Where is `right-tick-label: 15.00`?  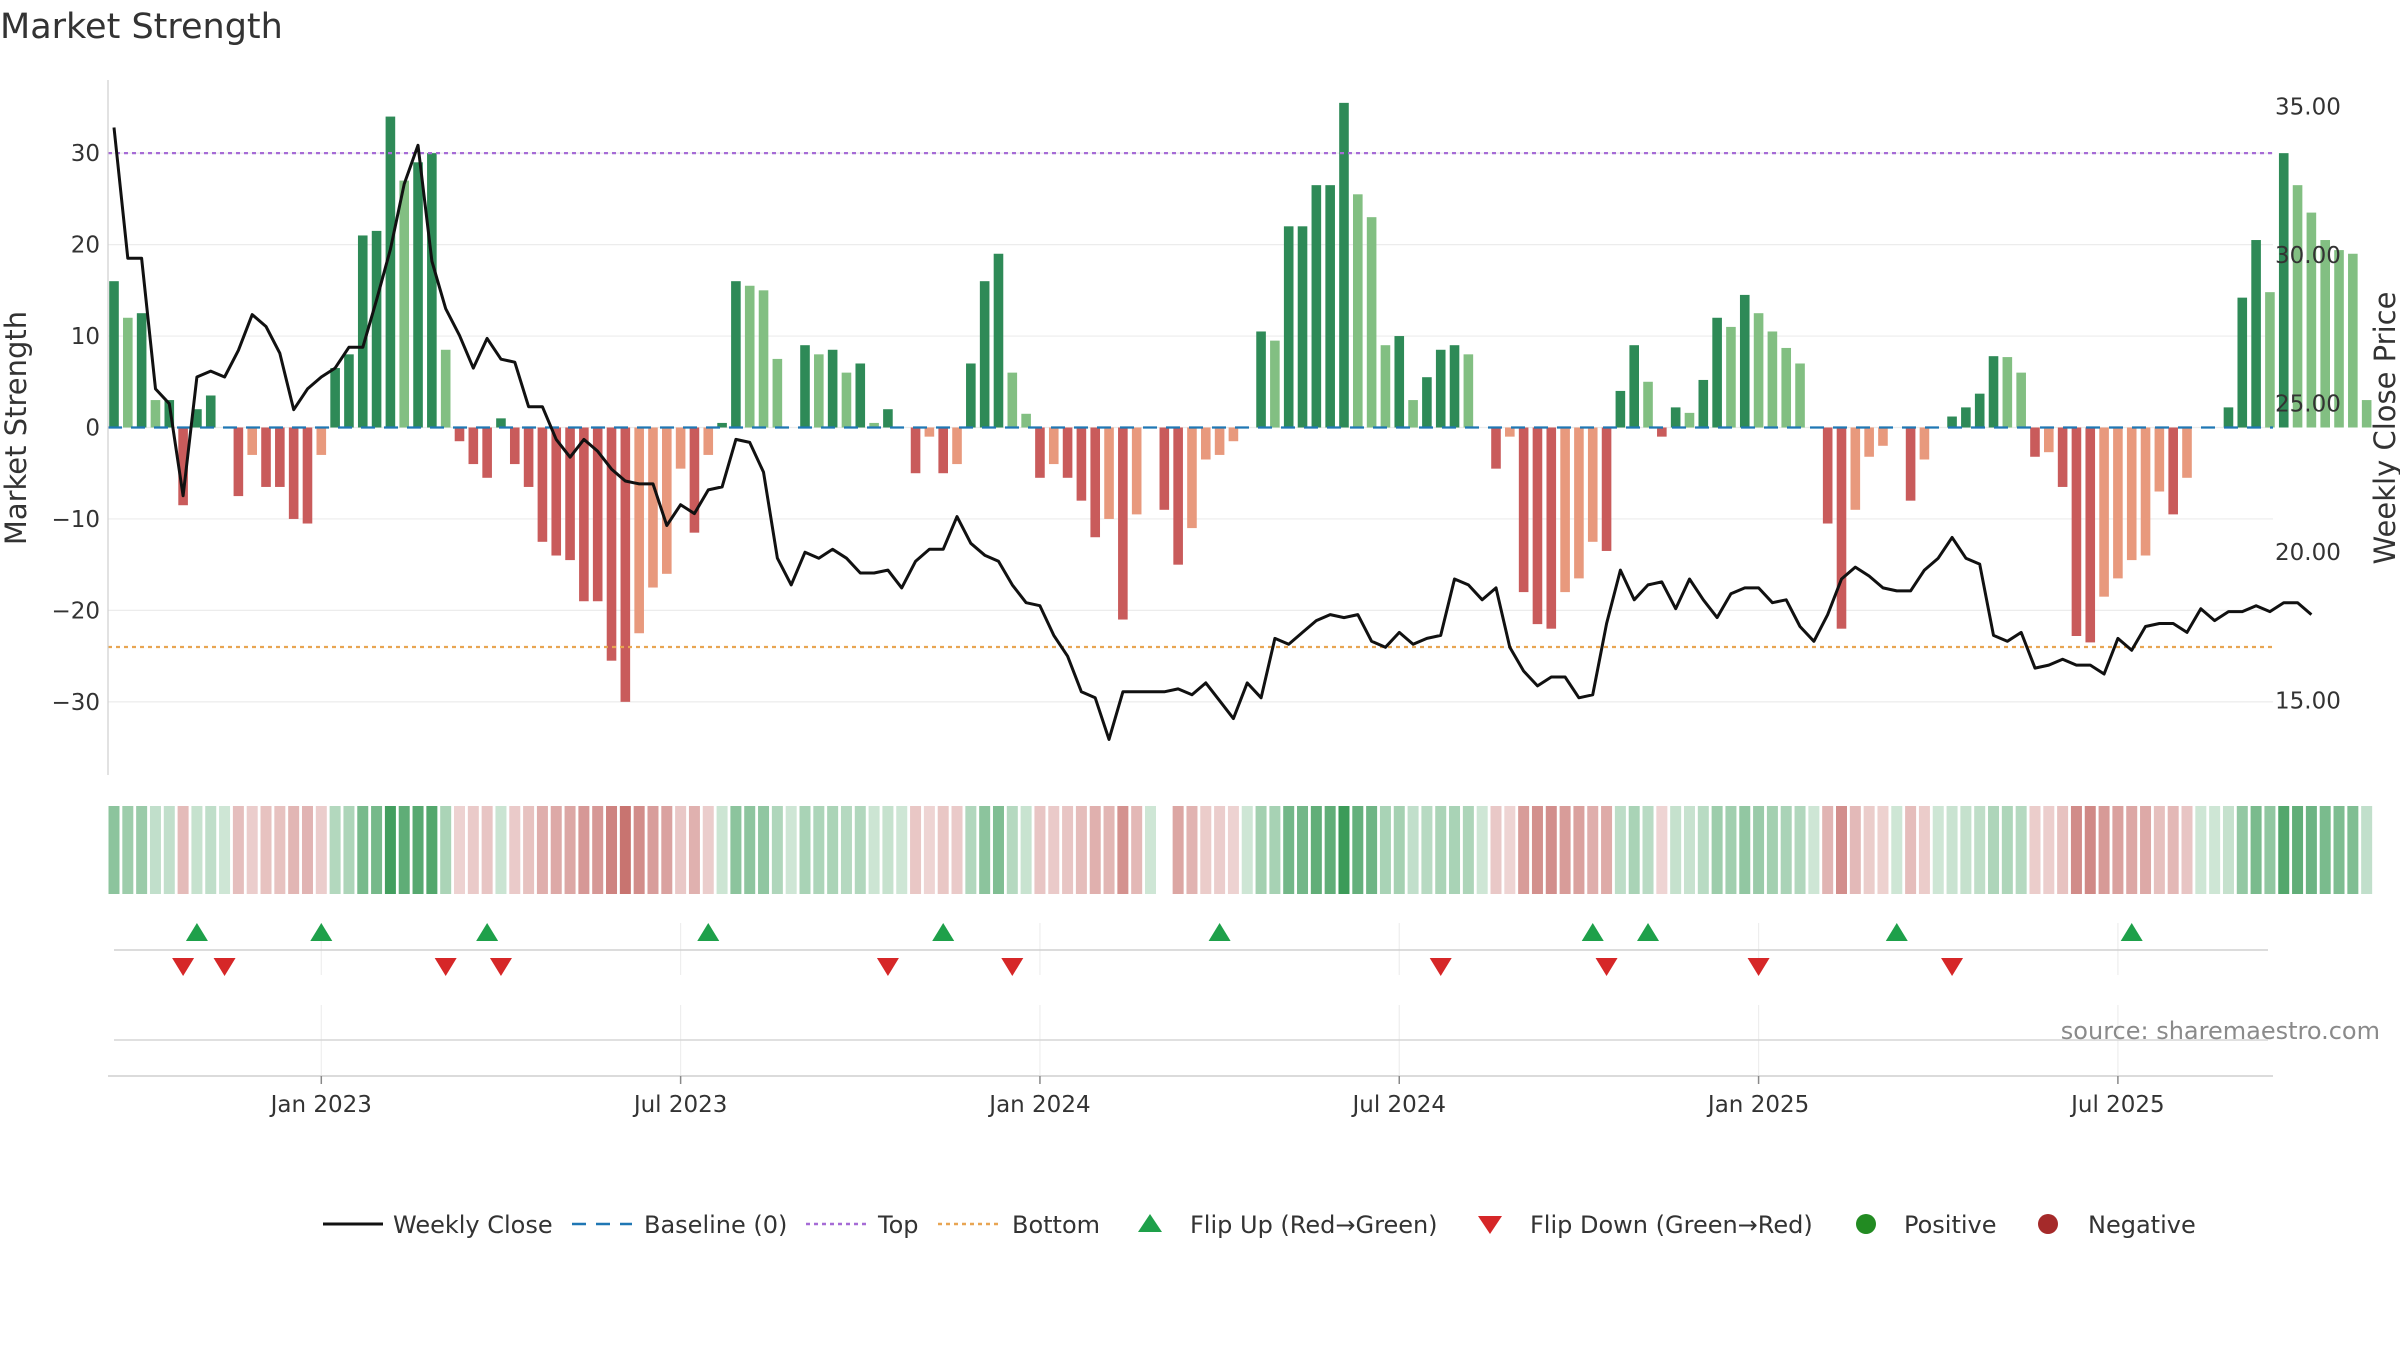 right-tick-label: 15.00 is located at coordinates (2308, 702).